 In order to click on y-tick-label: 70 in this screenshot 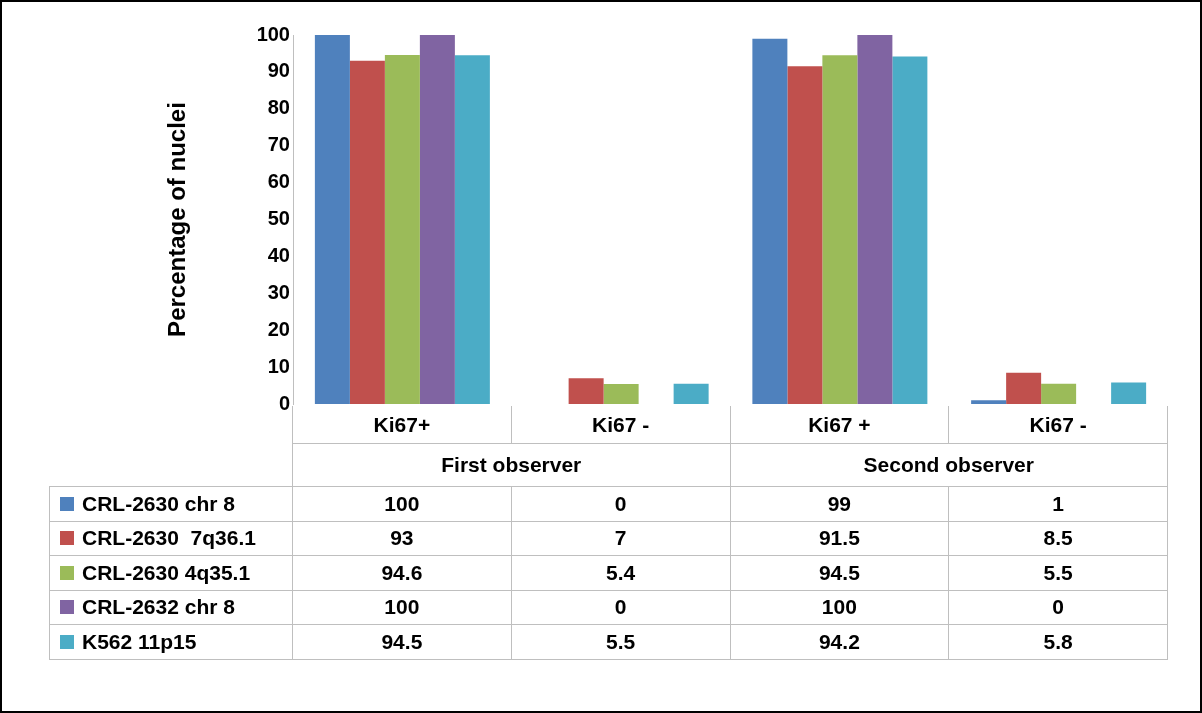, I will do `click(278, 144)`.